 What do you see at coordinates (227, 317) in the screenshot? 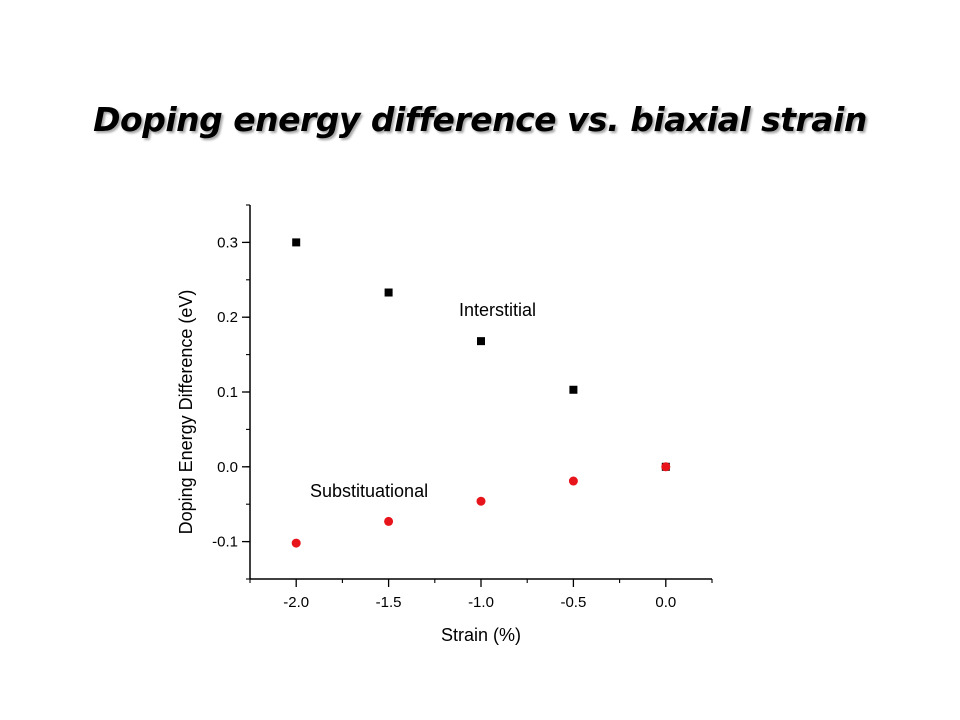
I see `y-tick-label: 0.2` at bounding box center [227, 317].